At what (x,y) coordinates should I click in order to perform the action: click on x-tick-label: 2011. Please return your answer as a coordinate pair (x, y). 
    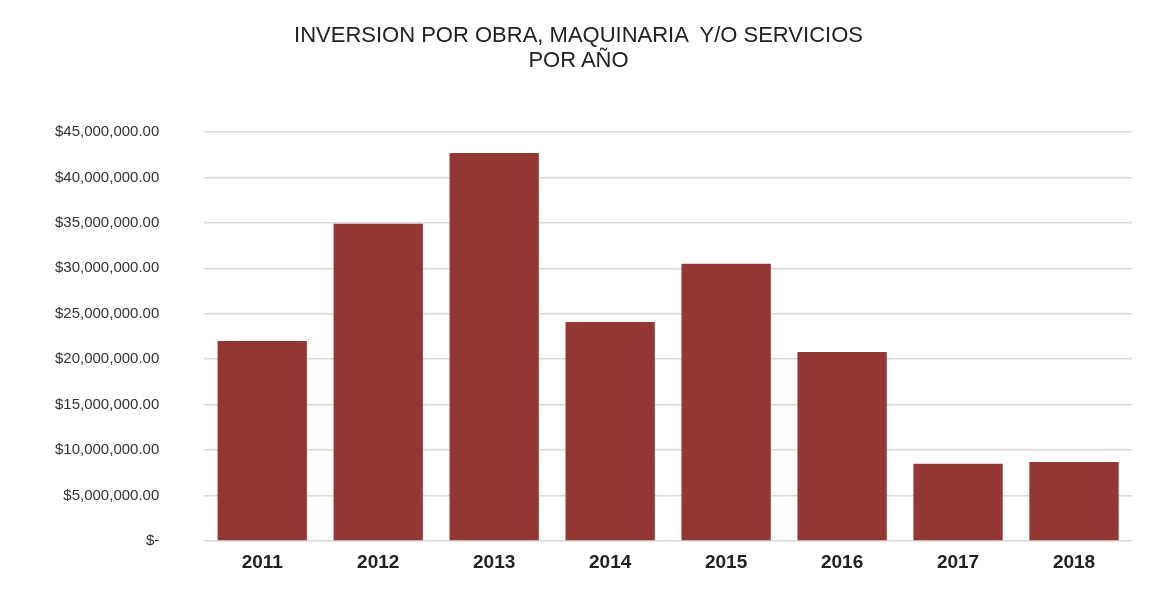
    Looking at the image, I should click on (262, 561).